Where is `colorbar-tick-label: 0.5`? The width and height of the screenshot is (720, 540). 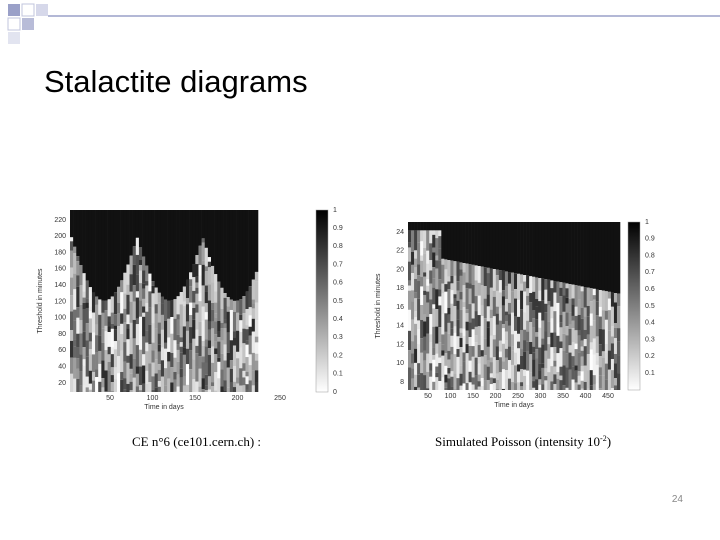 colorbar-tick-label: 0.5 is located at coordinates (338, 301).